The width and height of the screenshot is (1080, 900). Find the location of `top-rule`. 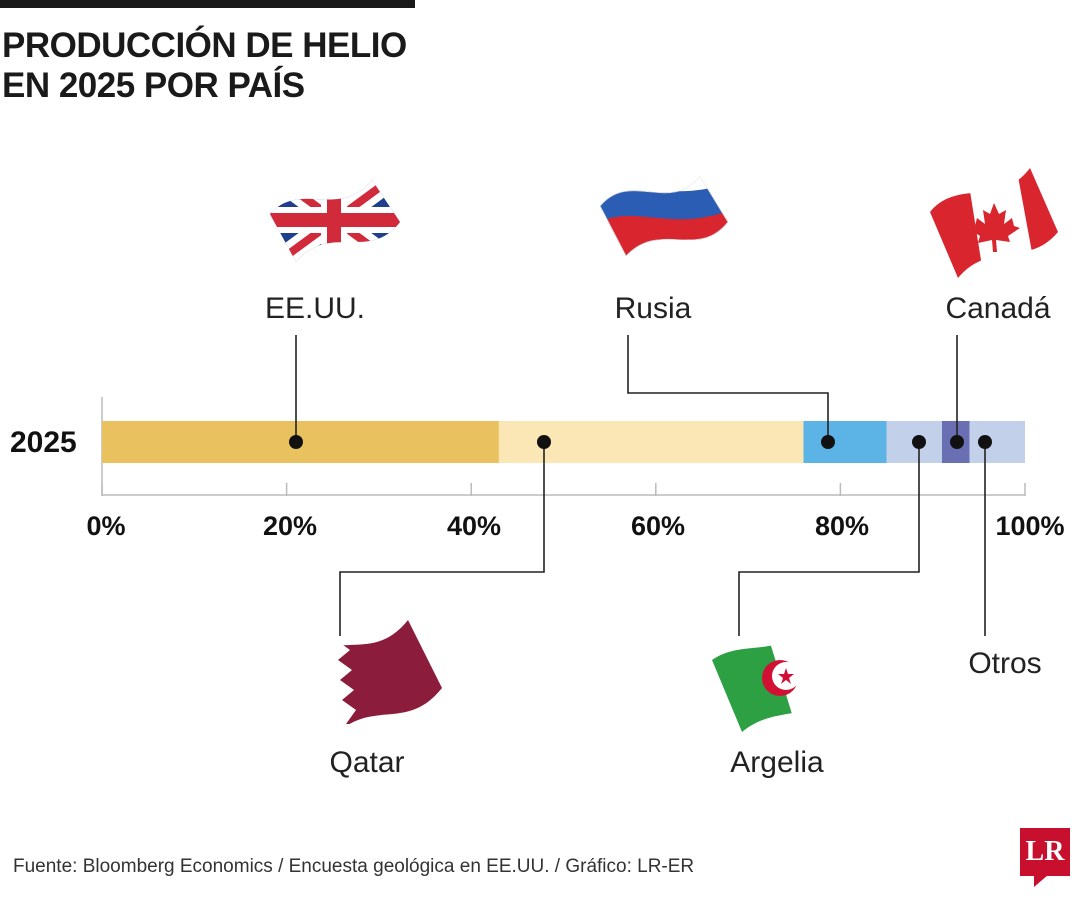

top-rule is located at coordinates (207, 4).